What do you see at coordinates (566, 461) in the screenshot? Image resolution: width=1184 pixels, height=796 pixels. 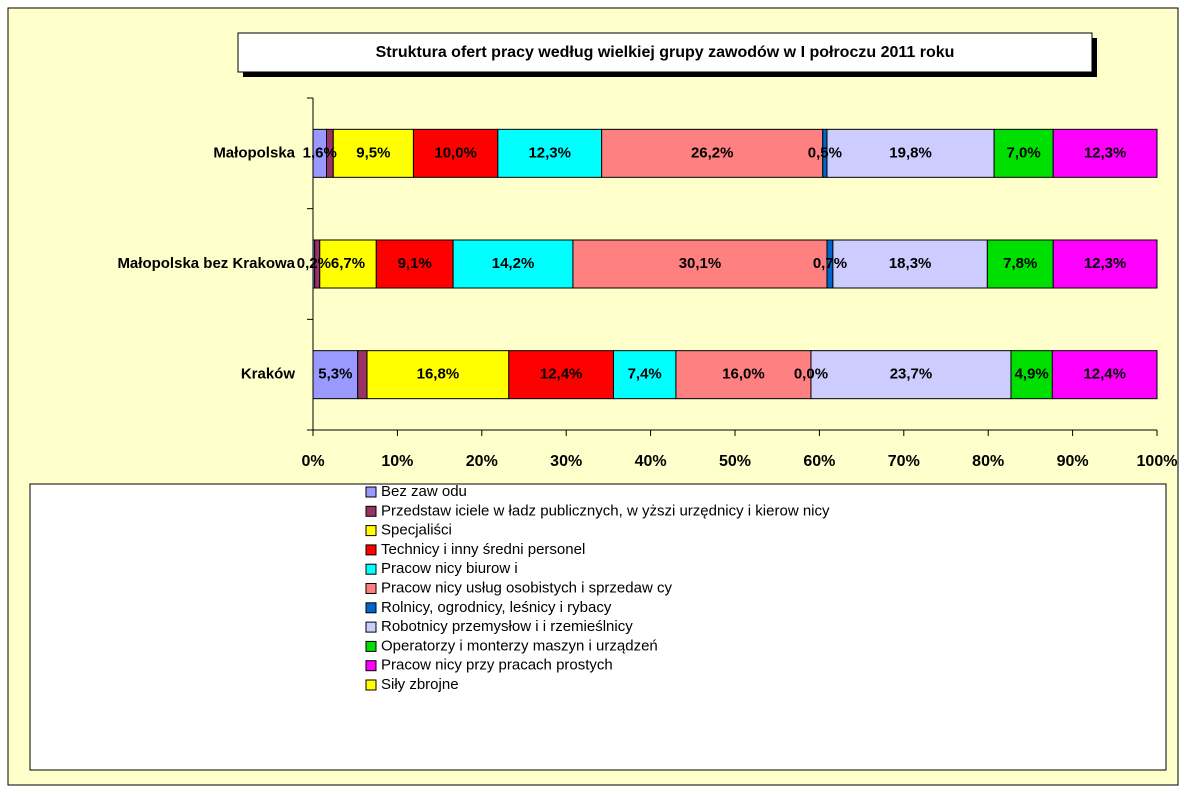 I see `x-tick-label: 30%` at bounding box center [566, 461].